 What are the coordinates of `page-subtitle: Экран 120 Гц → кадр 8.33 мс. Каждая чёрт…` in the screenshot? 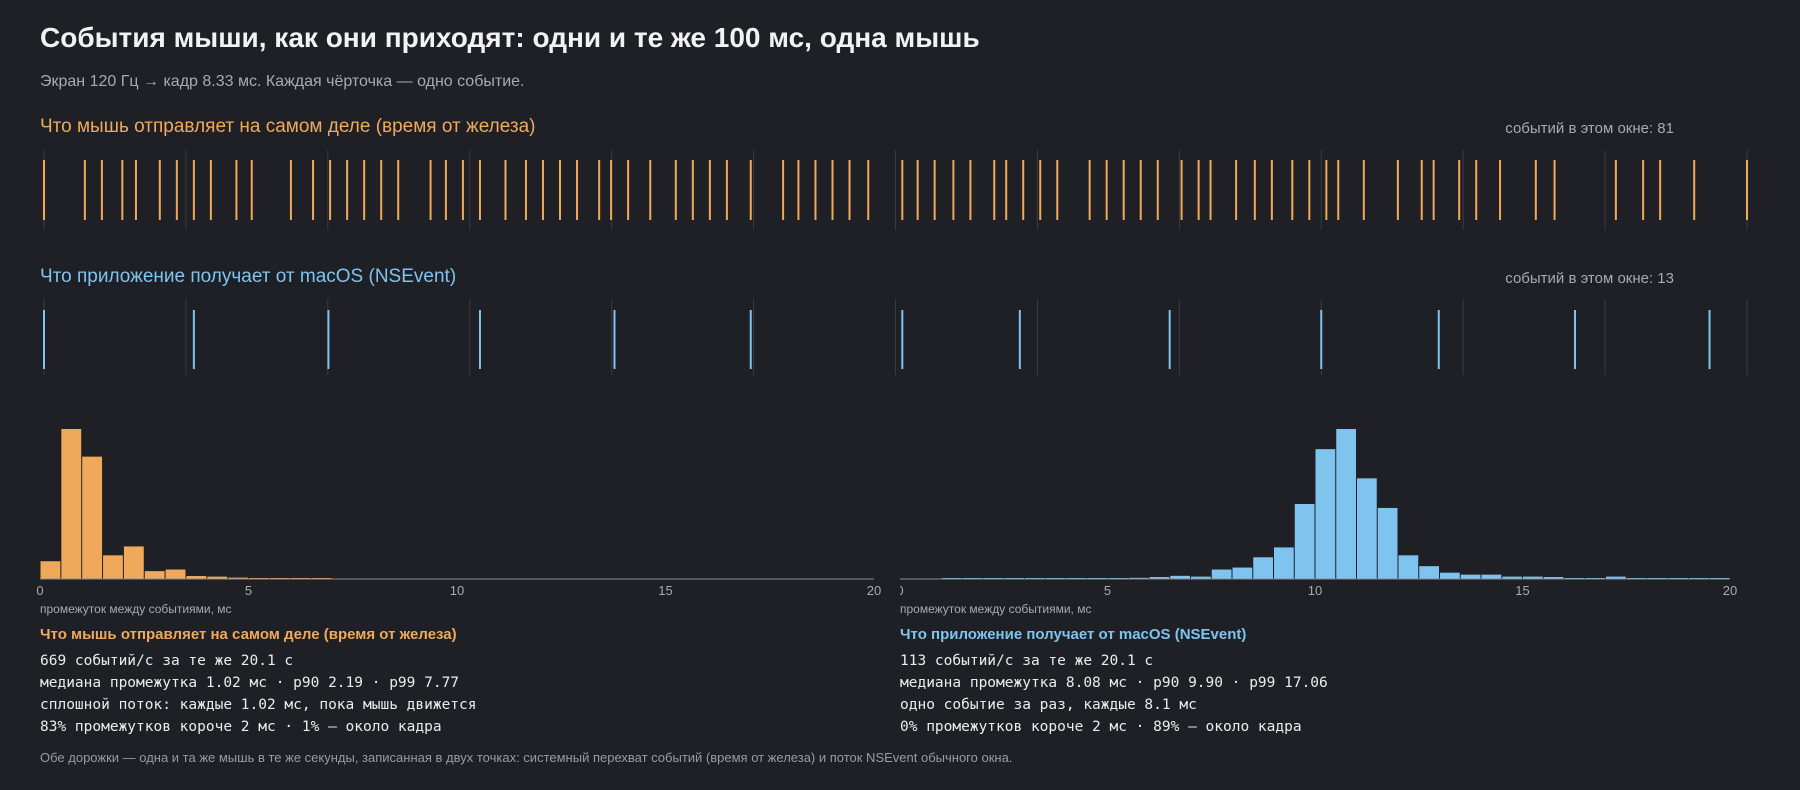 It's located at (282, 81).